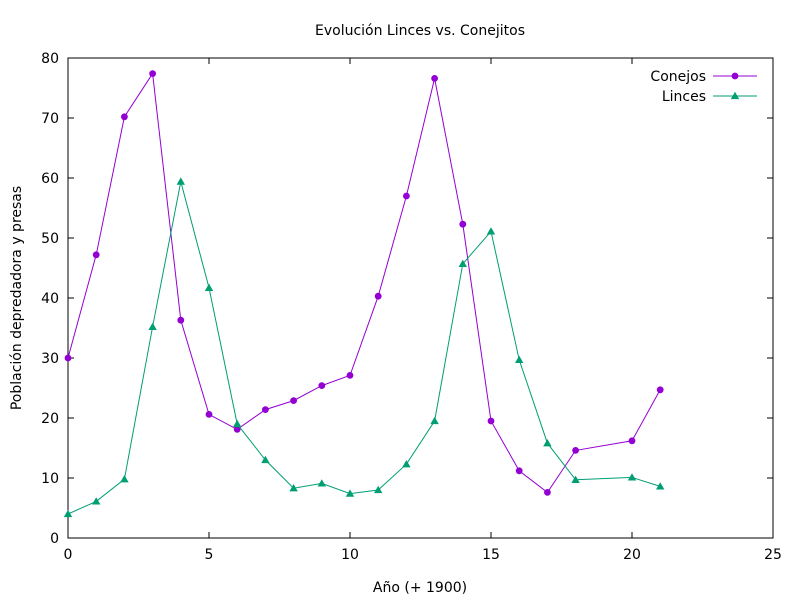 This screenshot has width=800, height=600. What do you see at coordinates (50, 59) in the screenshot?
I see `y-tick-label: 80` at bounding box center [50, 59].